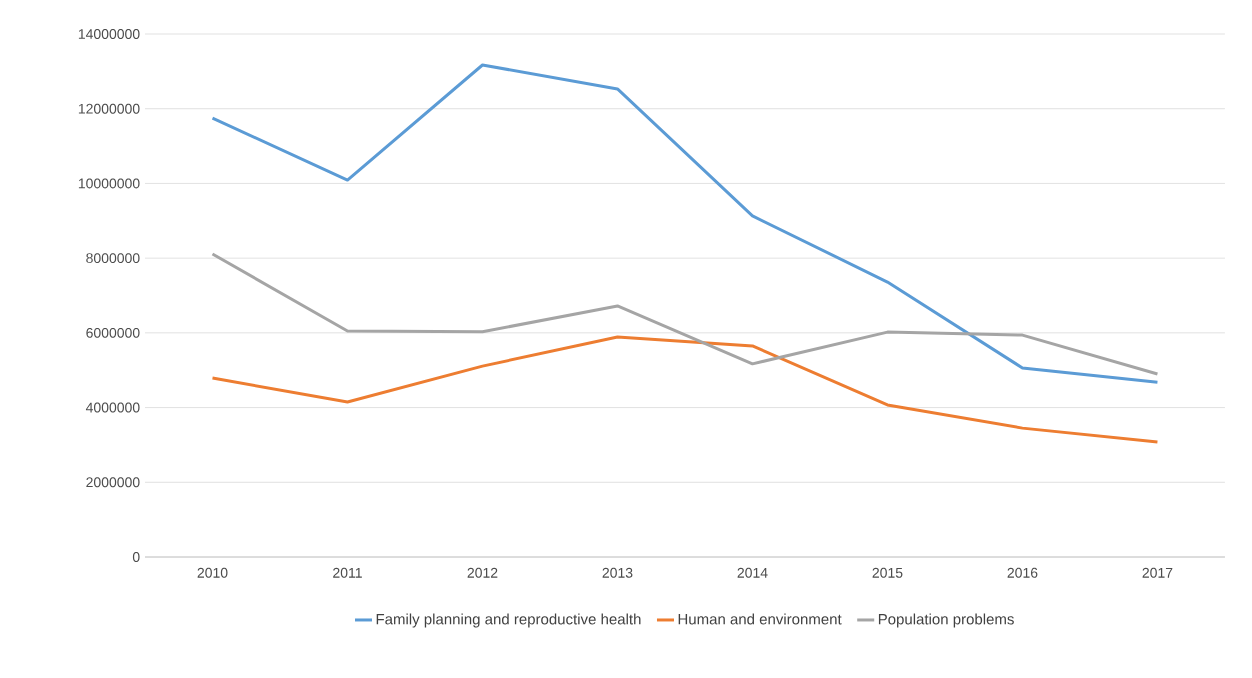  I want to click on y-tick-label: 14000000, so click(109, 34).